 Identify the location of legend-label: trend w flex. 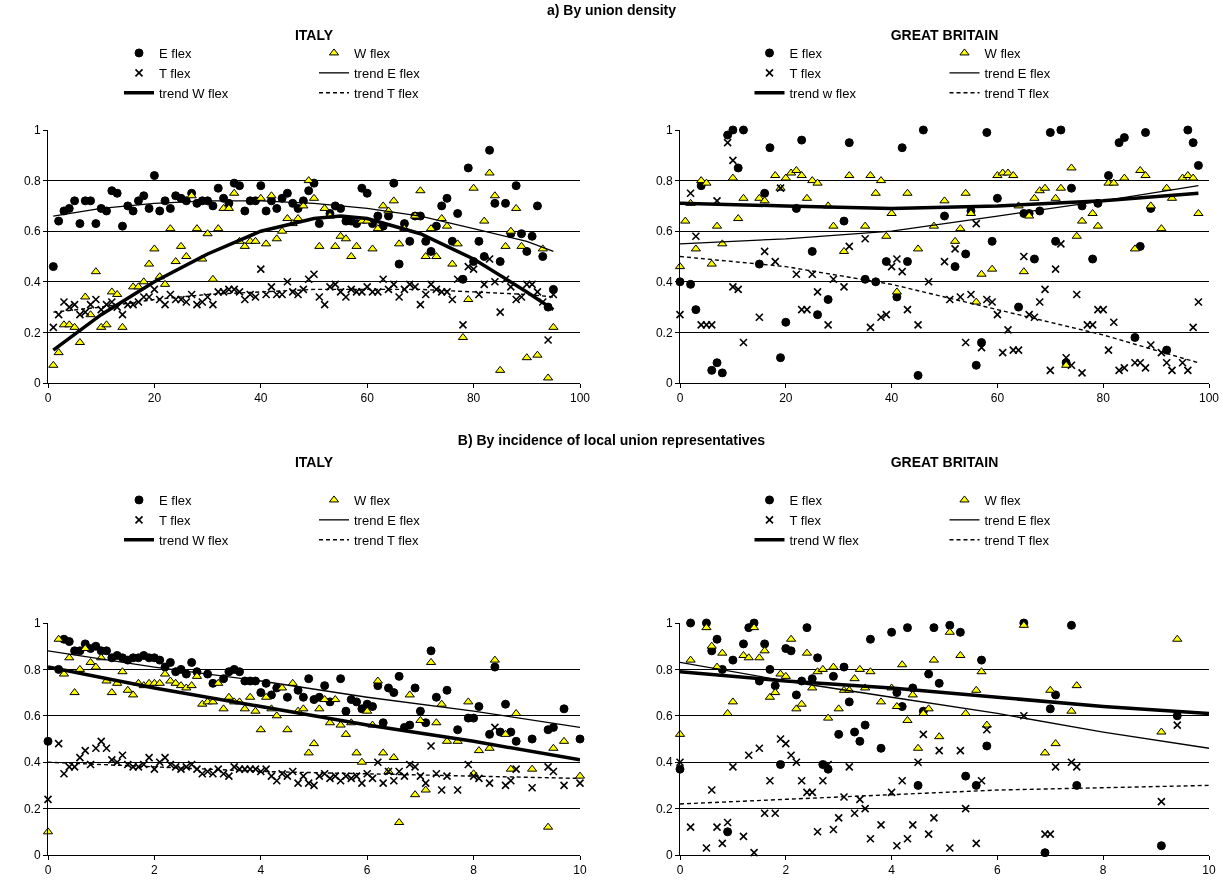
(823, 93).